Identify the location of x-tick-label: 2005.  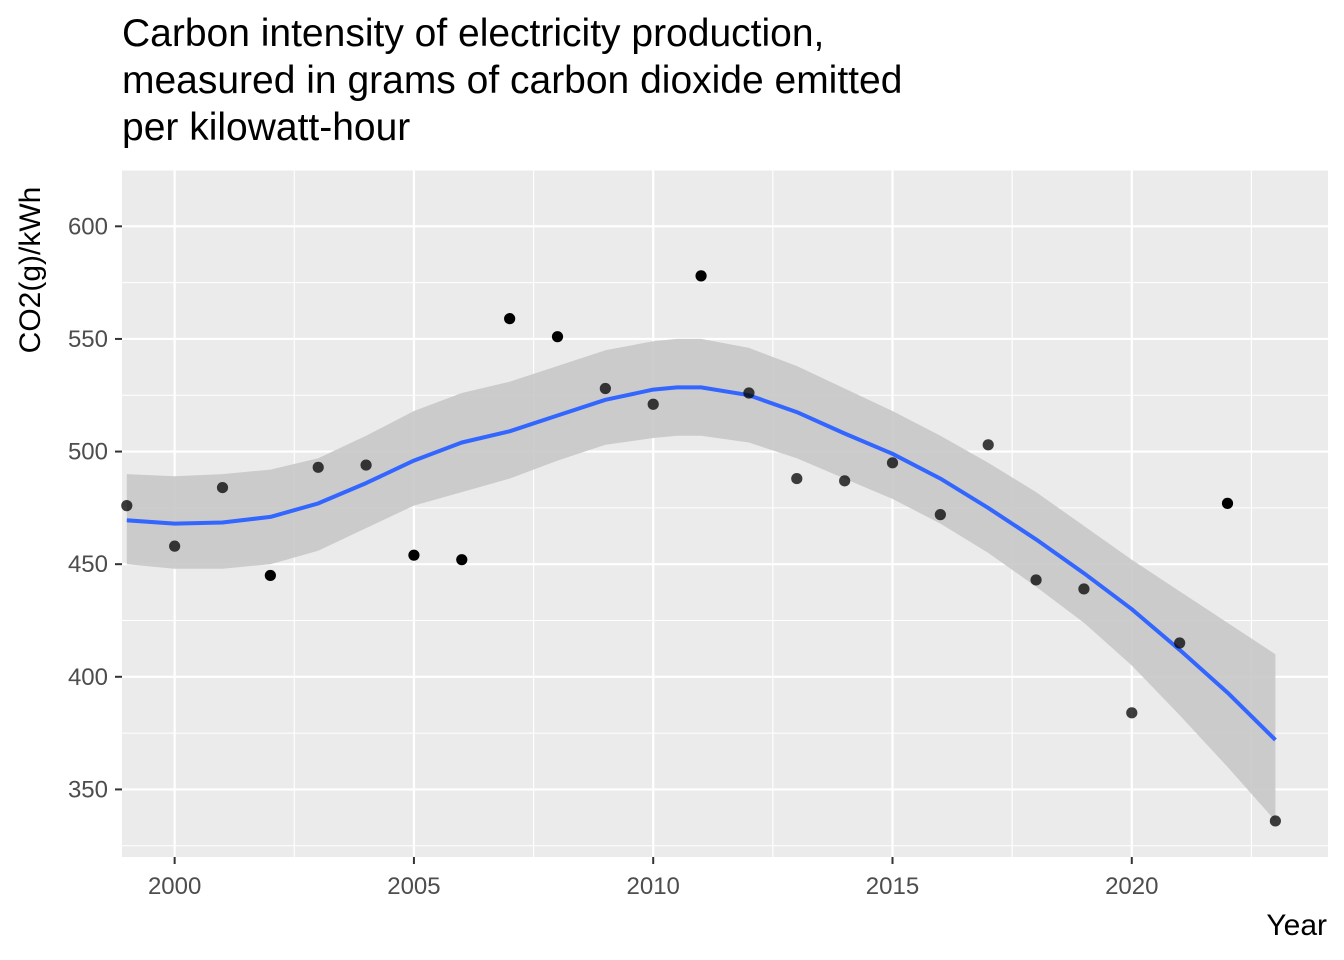
(413, 886).